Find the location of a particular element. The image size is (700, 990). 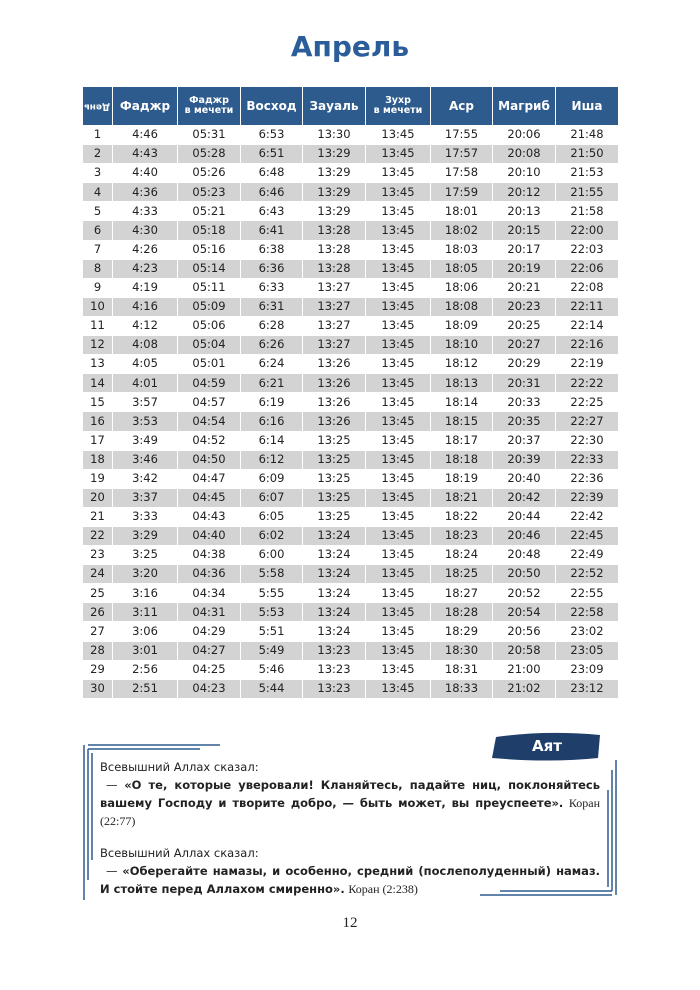

ayat-badge: Аят is located at coordinates (547, 746).